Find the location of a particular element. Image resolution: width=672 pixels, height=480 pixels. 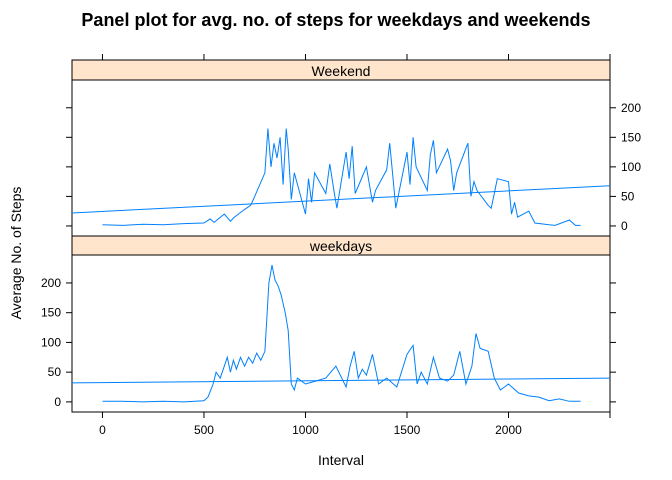

x-axis-label: Interval is located at coordinates (341, 460).